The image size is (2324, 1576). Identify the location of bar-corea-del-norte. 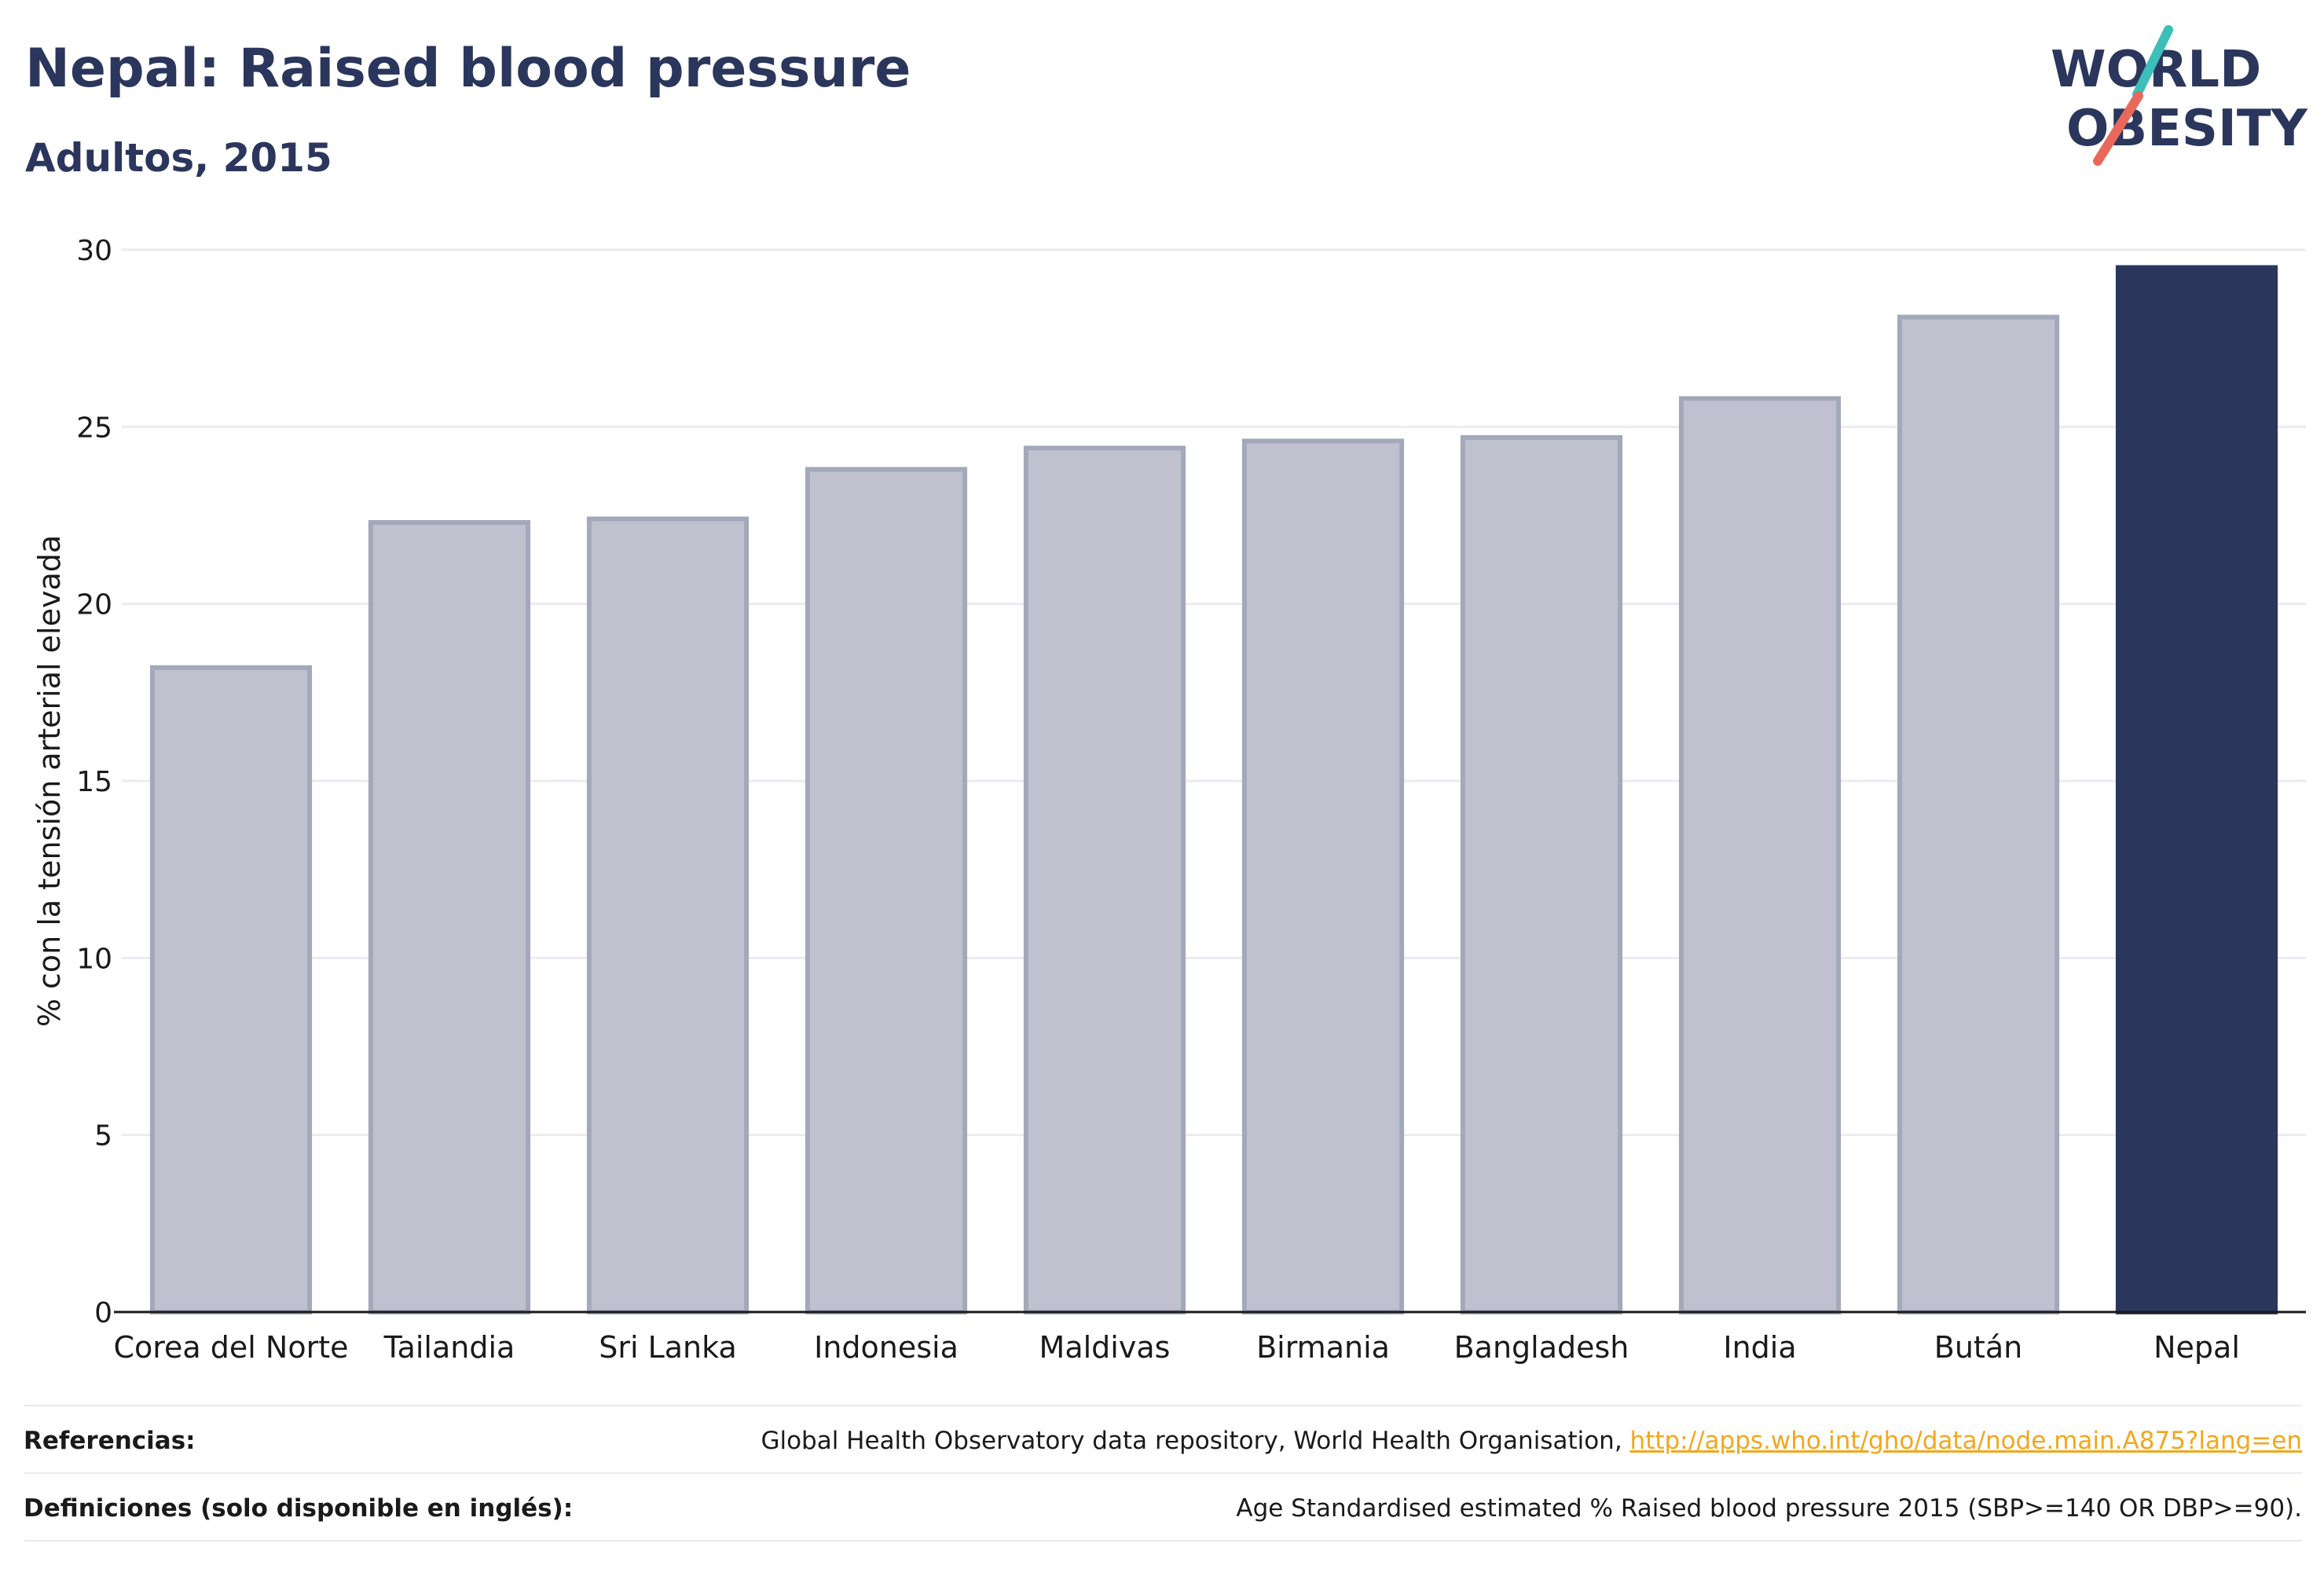
(231, 989).